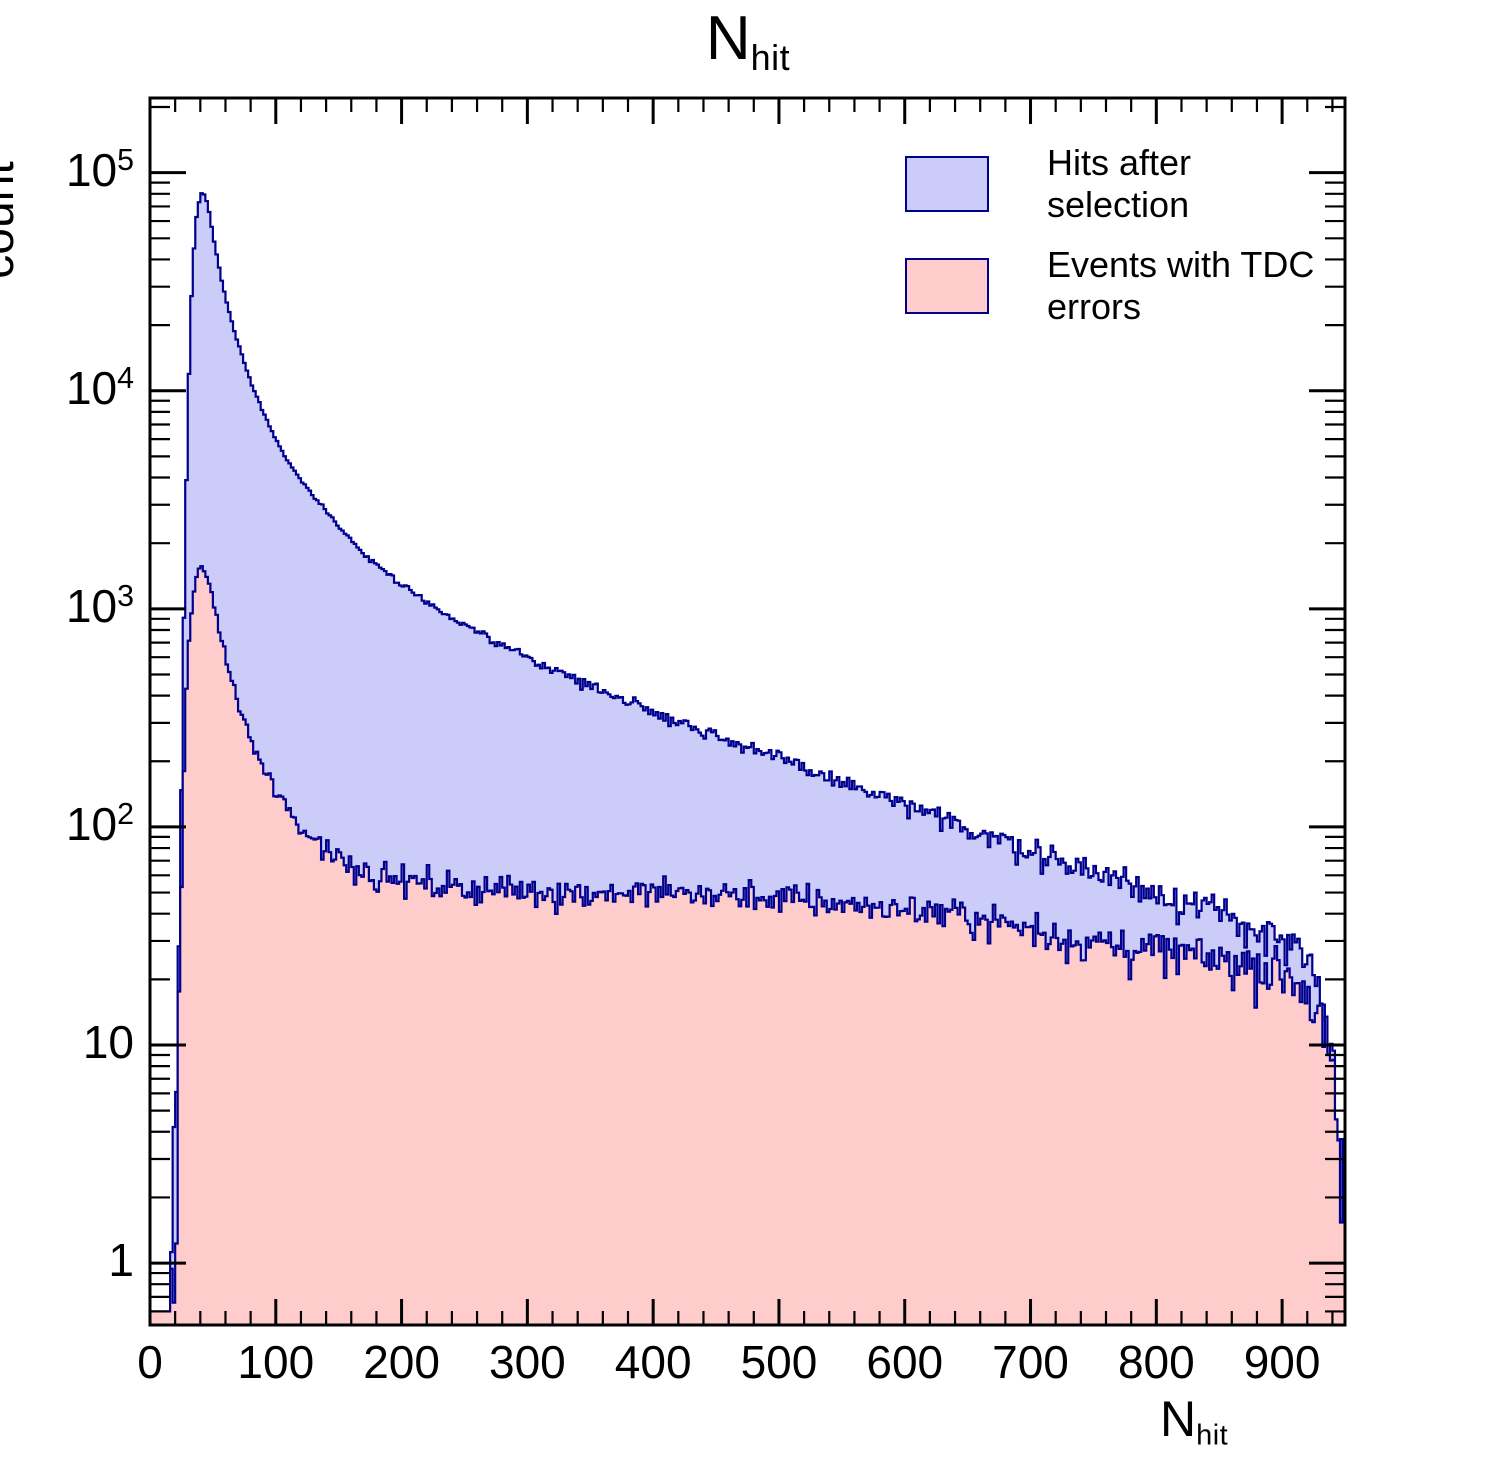 This screenshot has width=1496, height=1472. Describe the element at coordinates (1282, 1362) in the screenshot. I see `x-tick-label: 900` at that location.